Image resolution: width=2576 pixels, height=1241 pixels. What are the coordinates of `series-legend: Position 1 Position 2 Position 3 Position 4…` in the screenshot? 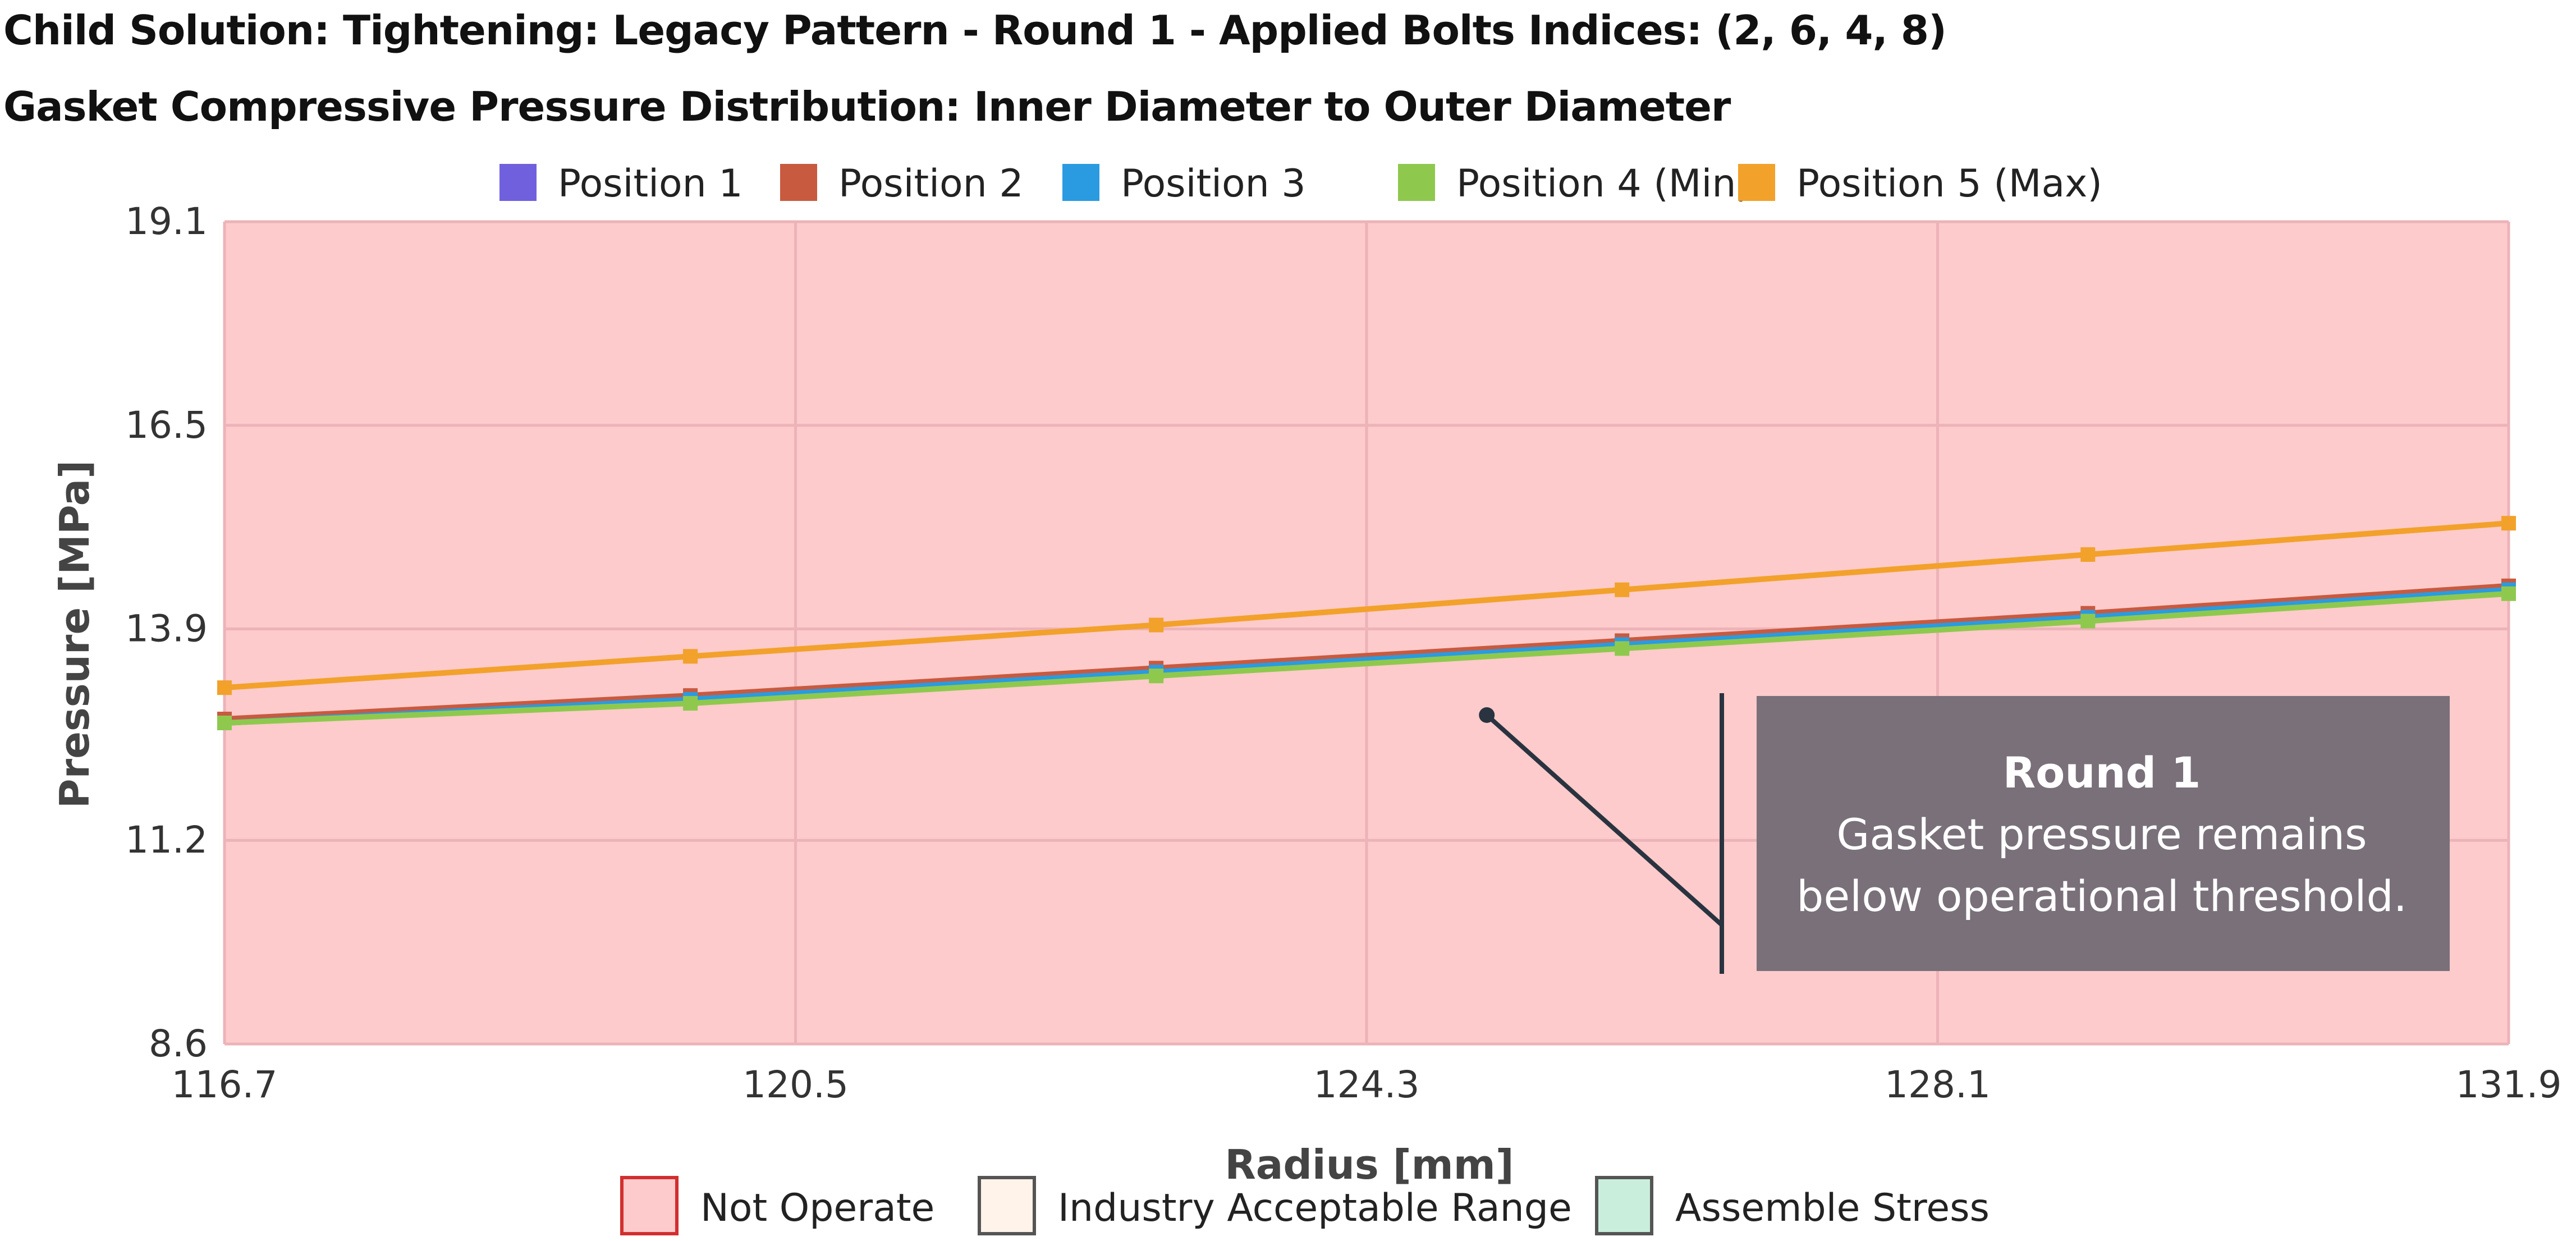 It's located at (1300, 184).